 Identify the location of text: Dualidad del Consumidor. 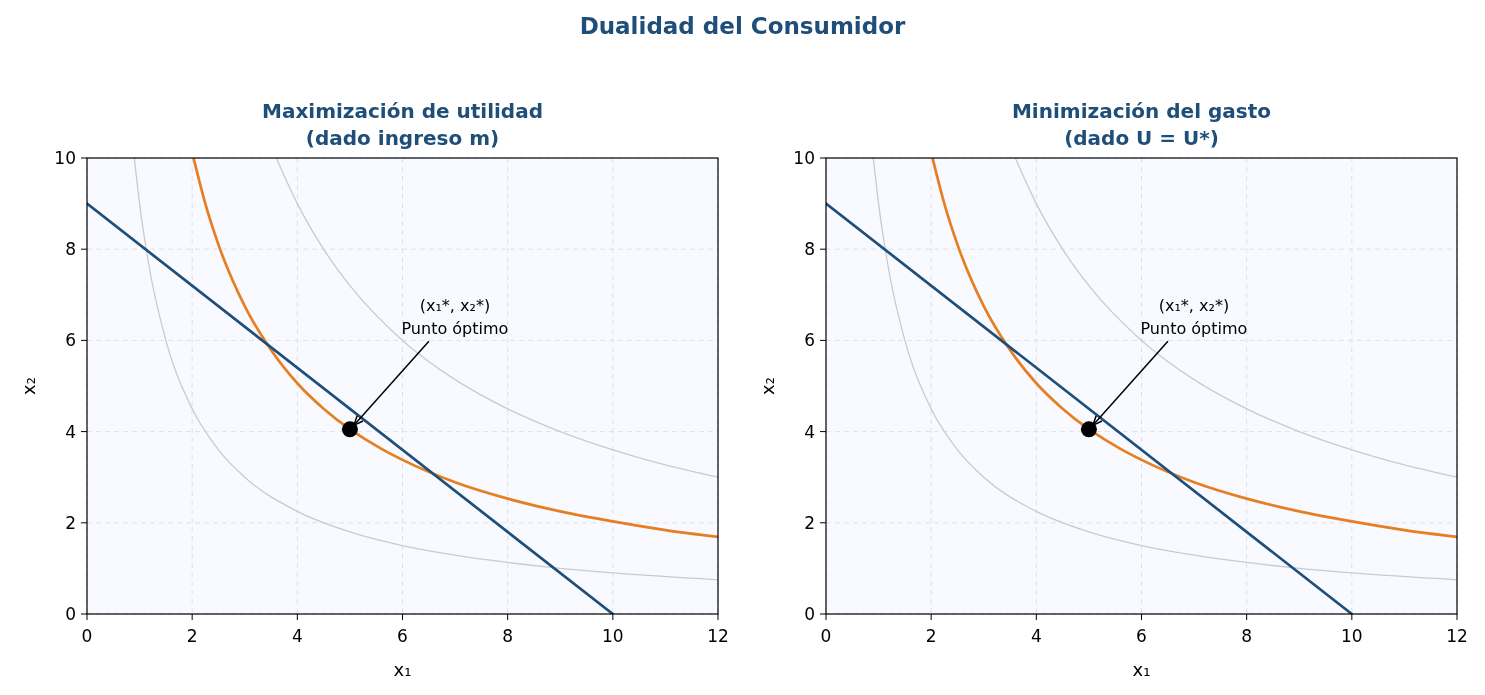
(743, 26).